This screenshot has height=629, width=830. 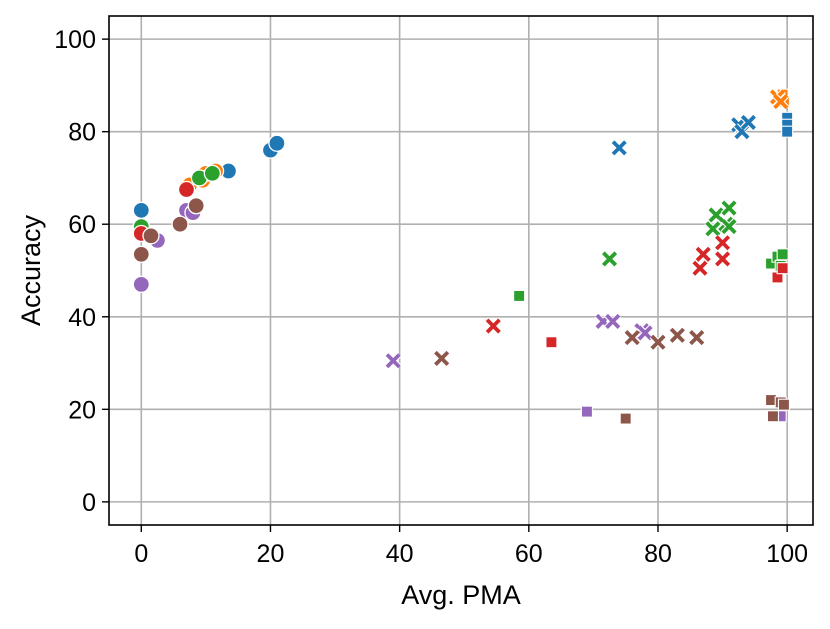 What do you see at coordinates (461, 595) in the screenshot?
I see `x-axis-label: Avg. PMA` at bounding box center [461, 595].